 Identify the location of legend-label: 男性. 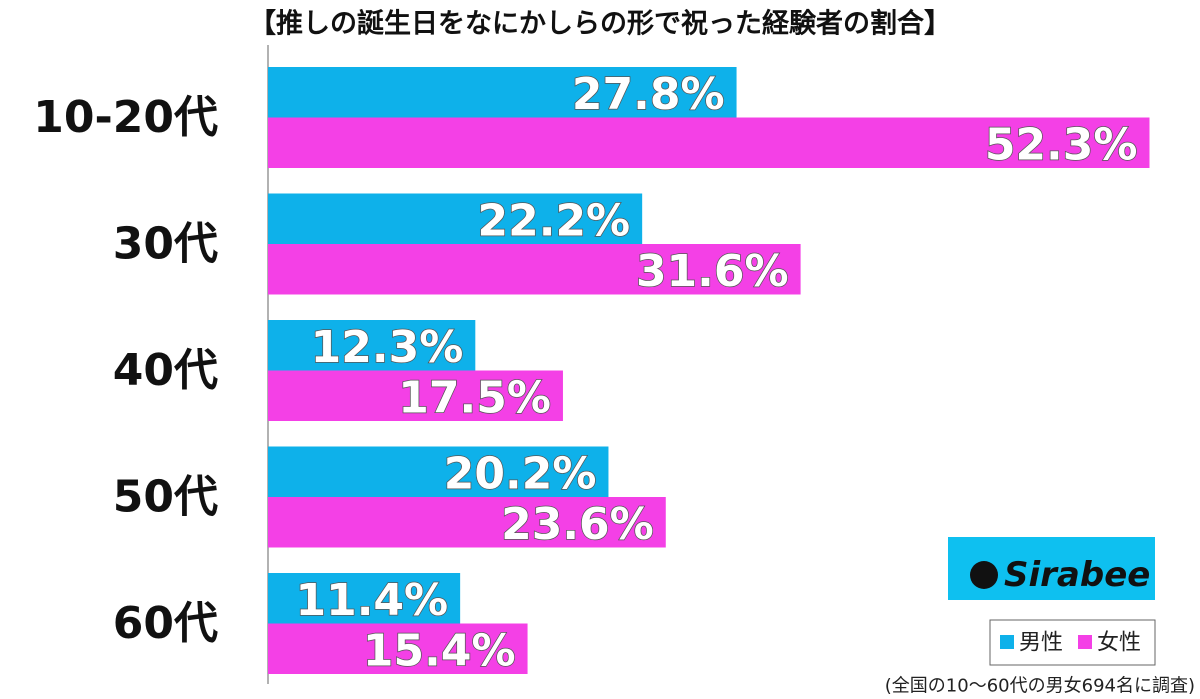
(1041, 643).